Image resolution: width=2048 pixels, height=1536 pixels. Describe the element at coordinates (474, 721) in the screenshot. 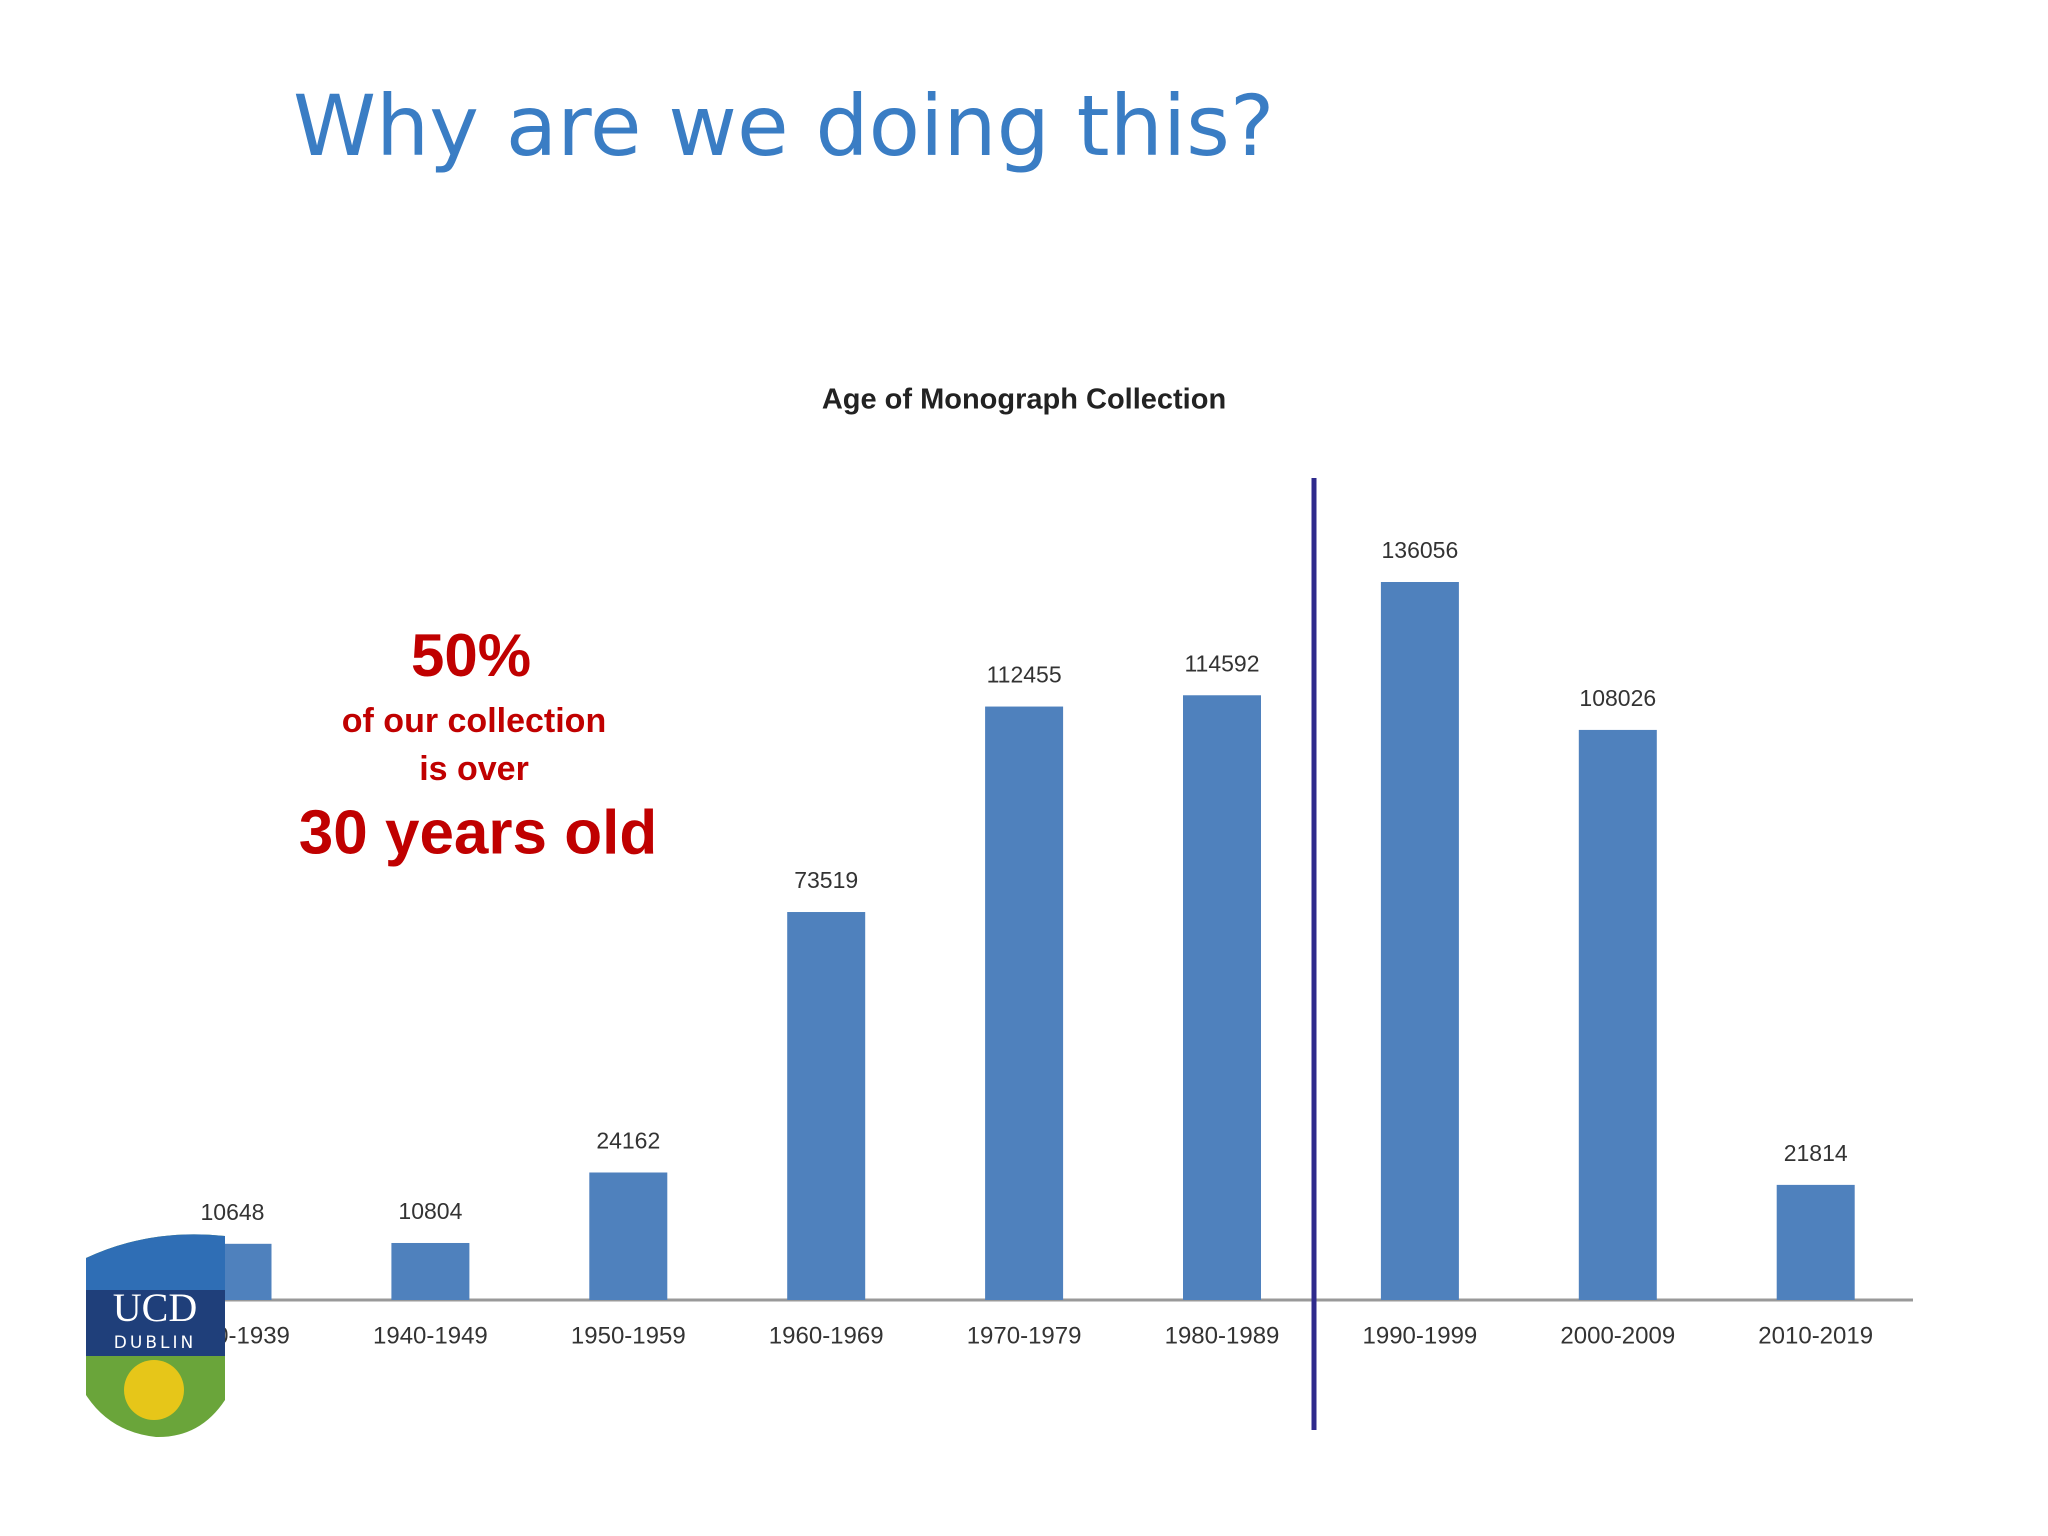

I see `annotation: of our collection` at that location.